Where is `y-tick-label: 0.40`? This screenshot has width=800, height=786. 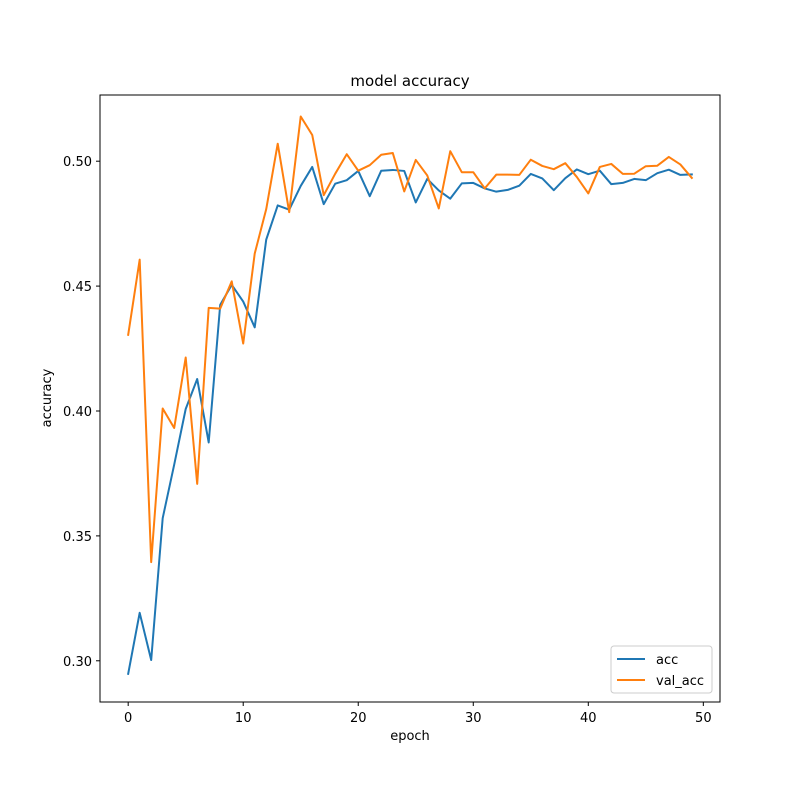 y-tick-label: 0.40 is located at coordinates (77, 412).